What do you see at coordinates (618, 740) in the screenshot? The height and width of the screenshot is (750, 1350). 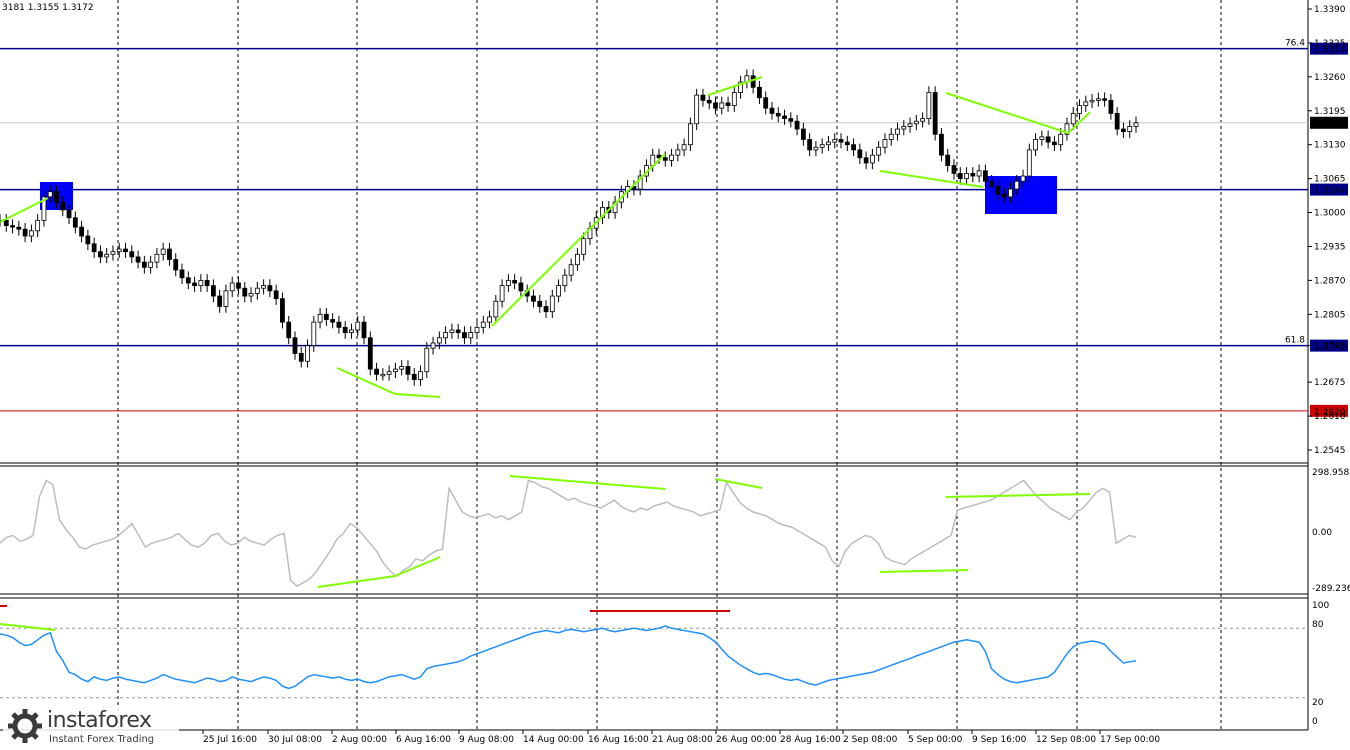 I see `time-tick-label: 16 Aug 16:00` at bounding box center [618, 740].